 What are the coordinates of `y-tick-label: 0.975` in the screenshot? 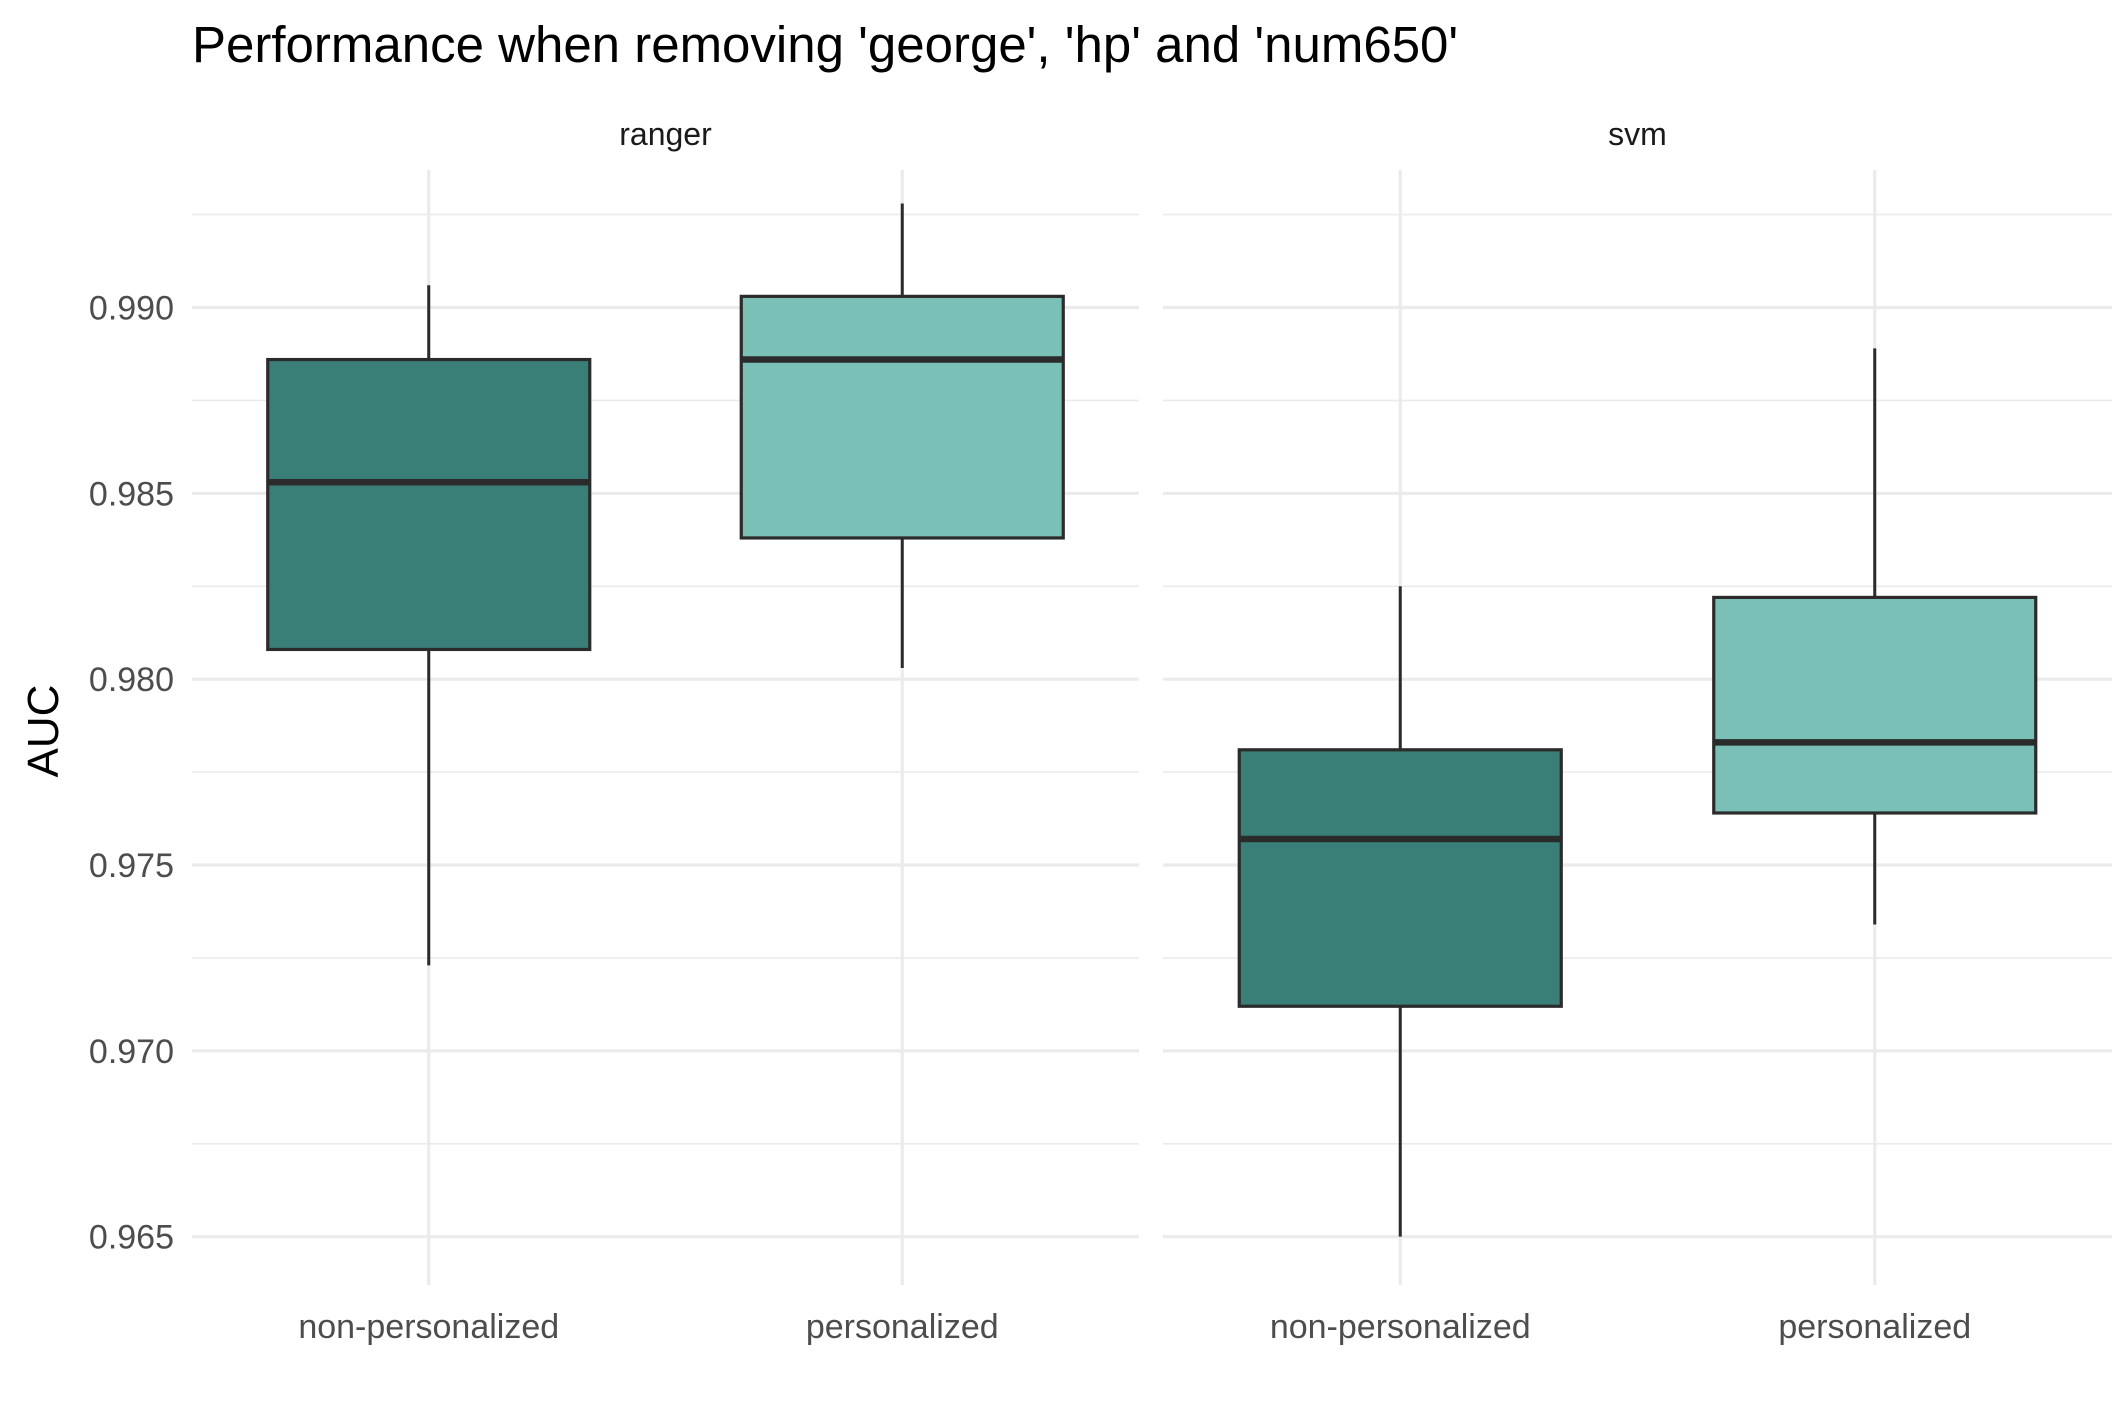 It's located at (131, 866).